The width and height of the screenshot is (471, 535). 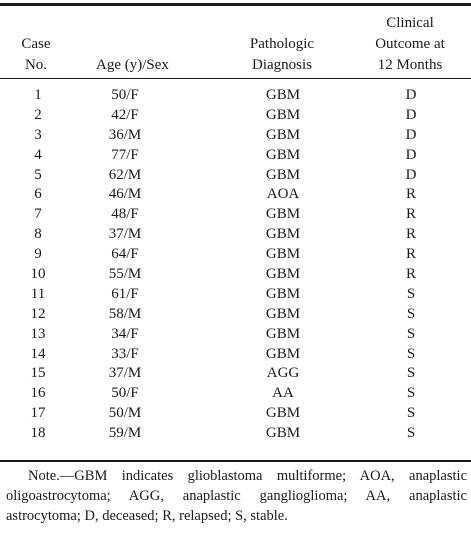 What do you see at coordinates (235, 393) in the screenshot?
I see `table-row: 16 50/F AA S` at bounding box center [235, 393].